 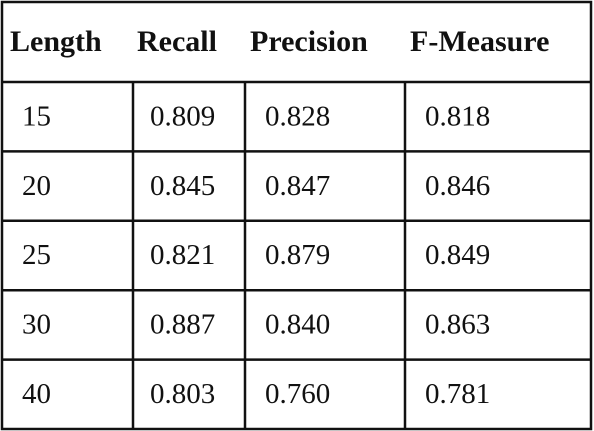 What do you see at coordinates (479, 41) in the screenshot?
I see `header-cell: F-Measure` at bounding box center [479, 41].